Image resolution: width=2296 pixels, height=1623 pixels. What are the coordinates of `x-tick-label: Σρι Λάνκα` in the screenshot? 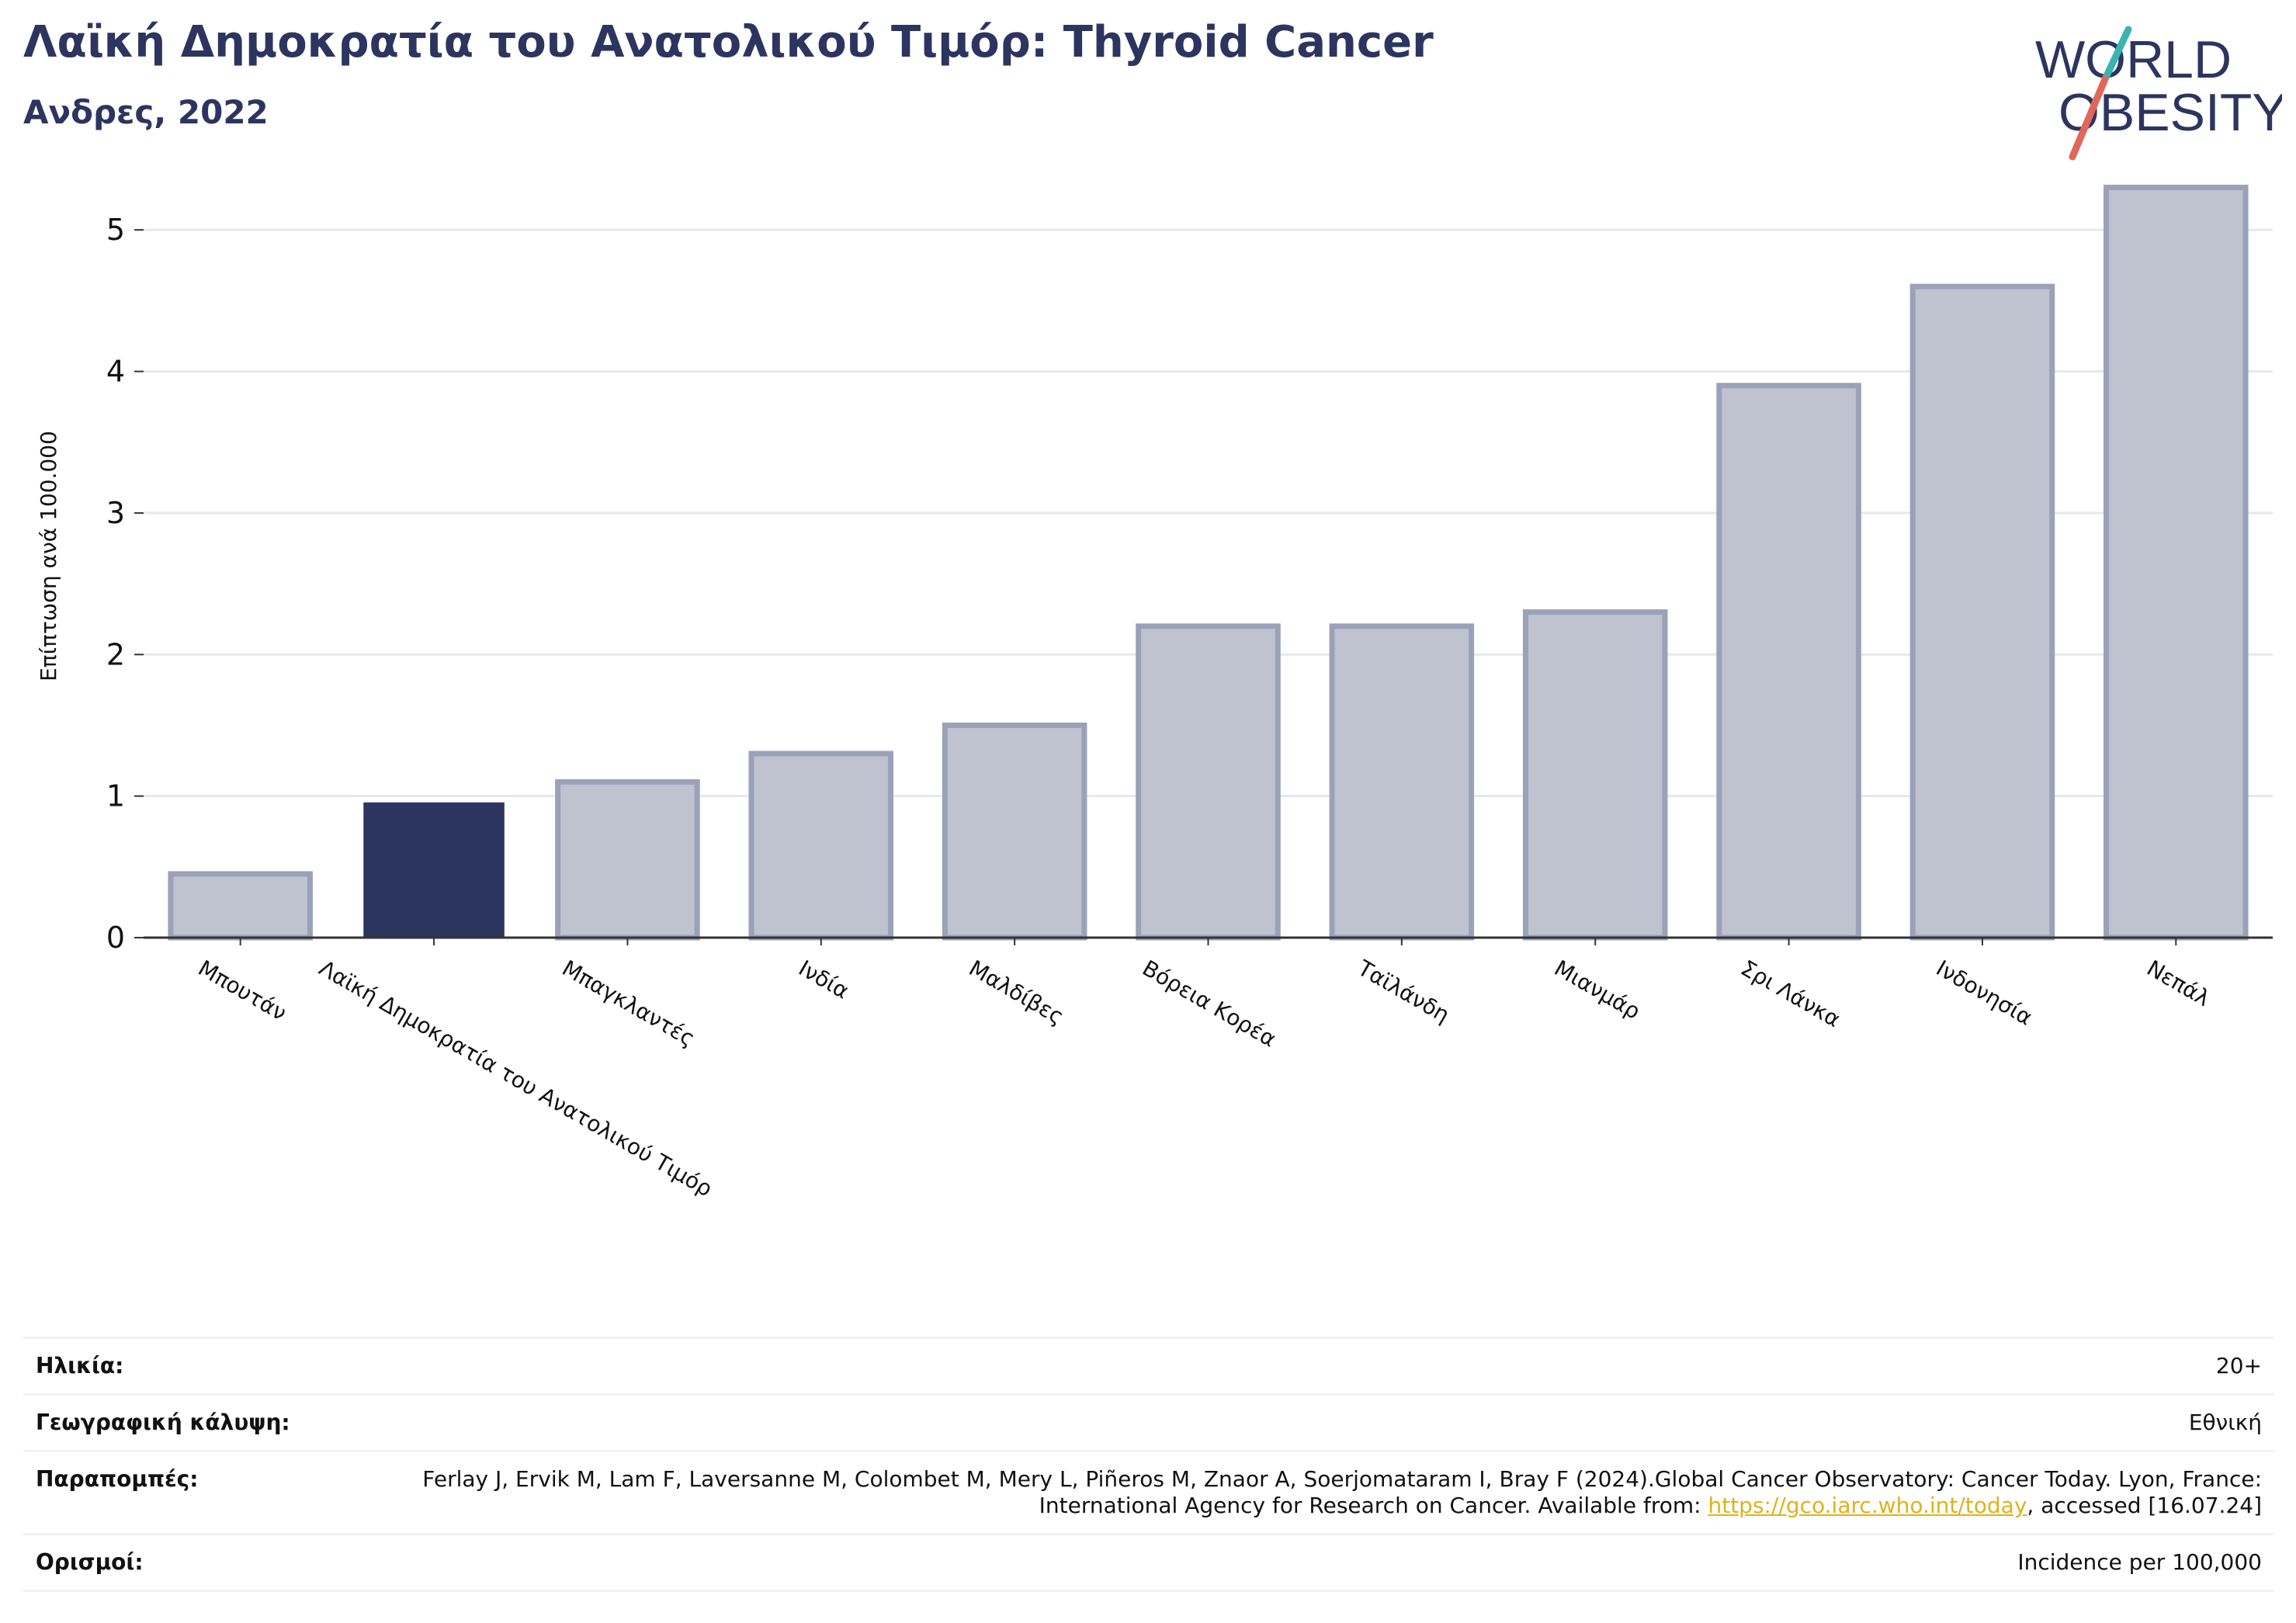 It's located at (1791, 993).